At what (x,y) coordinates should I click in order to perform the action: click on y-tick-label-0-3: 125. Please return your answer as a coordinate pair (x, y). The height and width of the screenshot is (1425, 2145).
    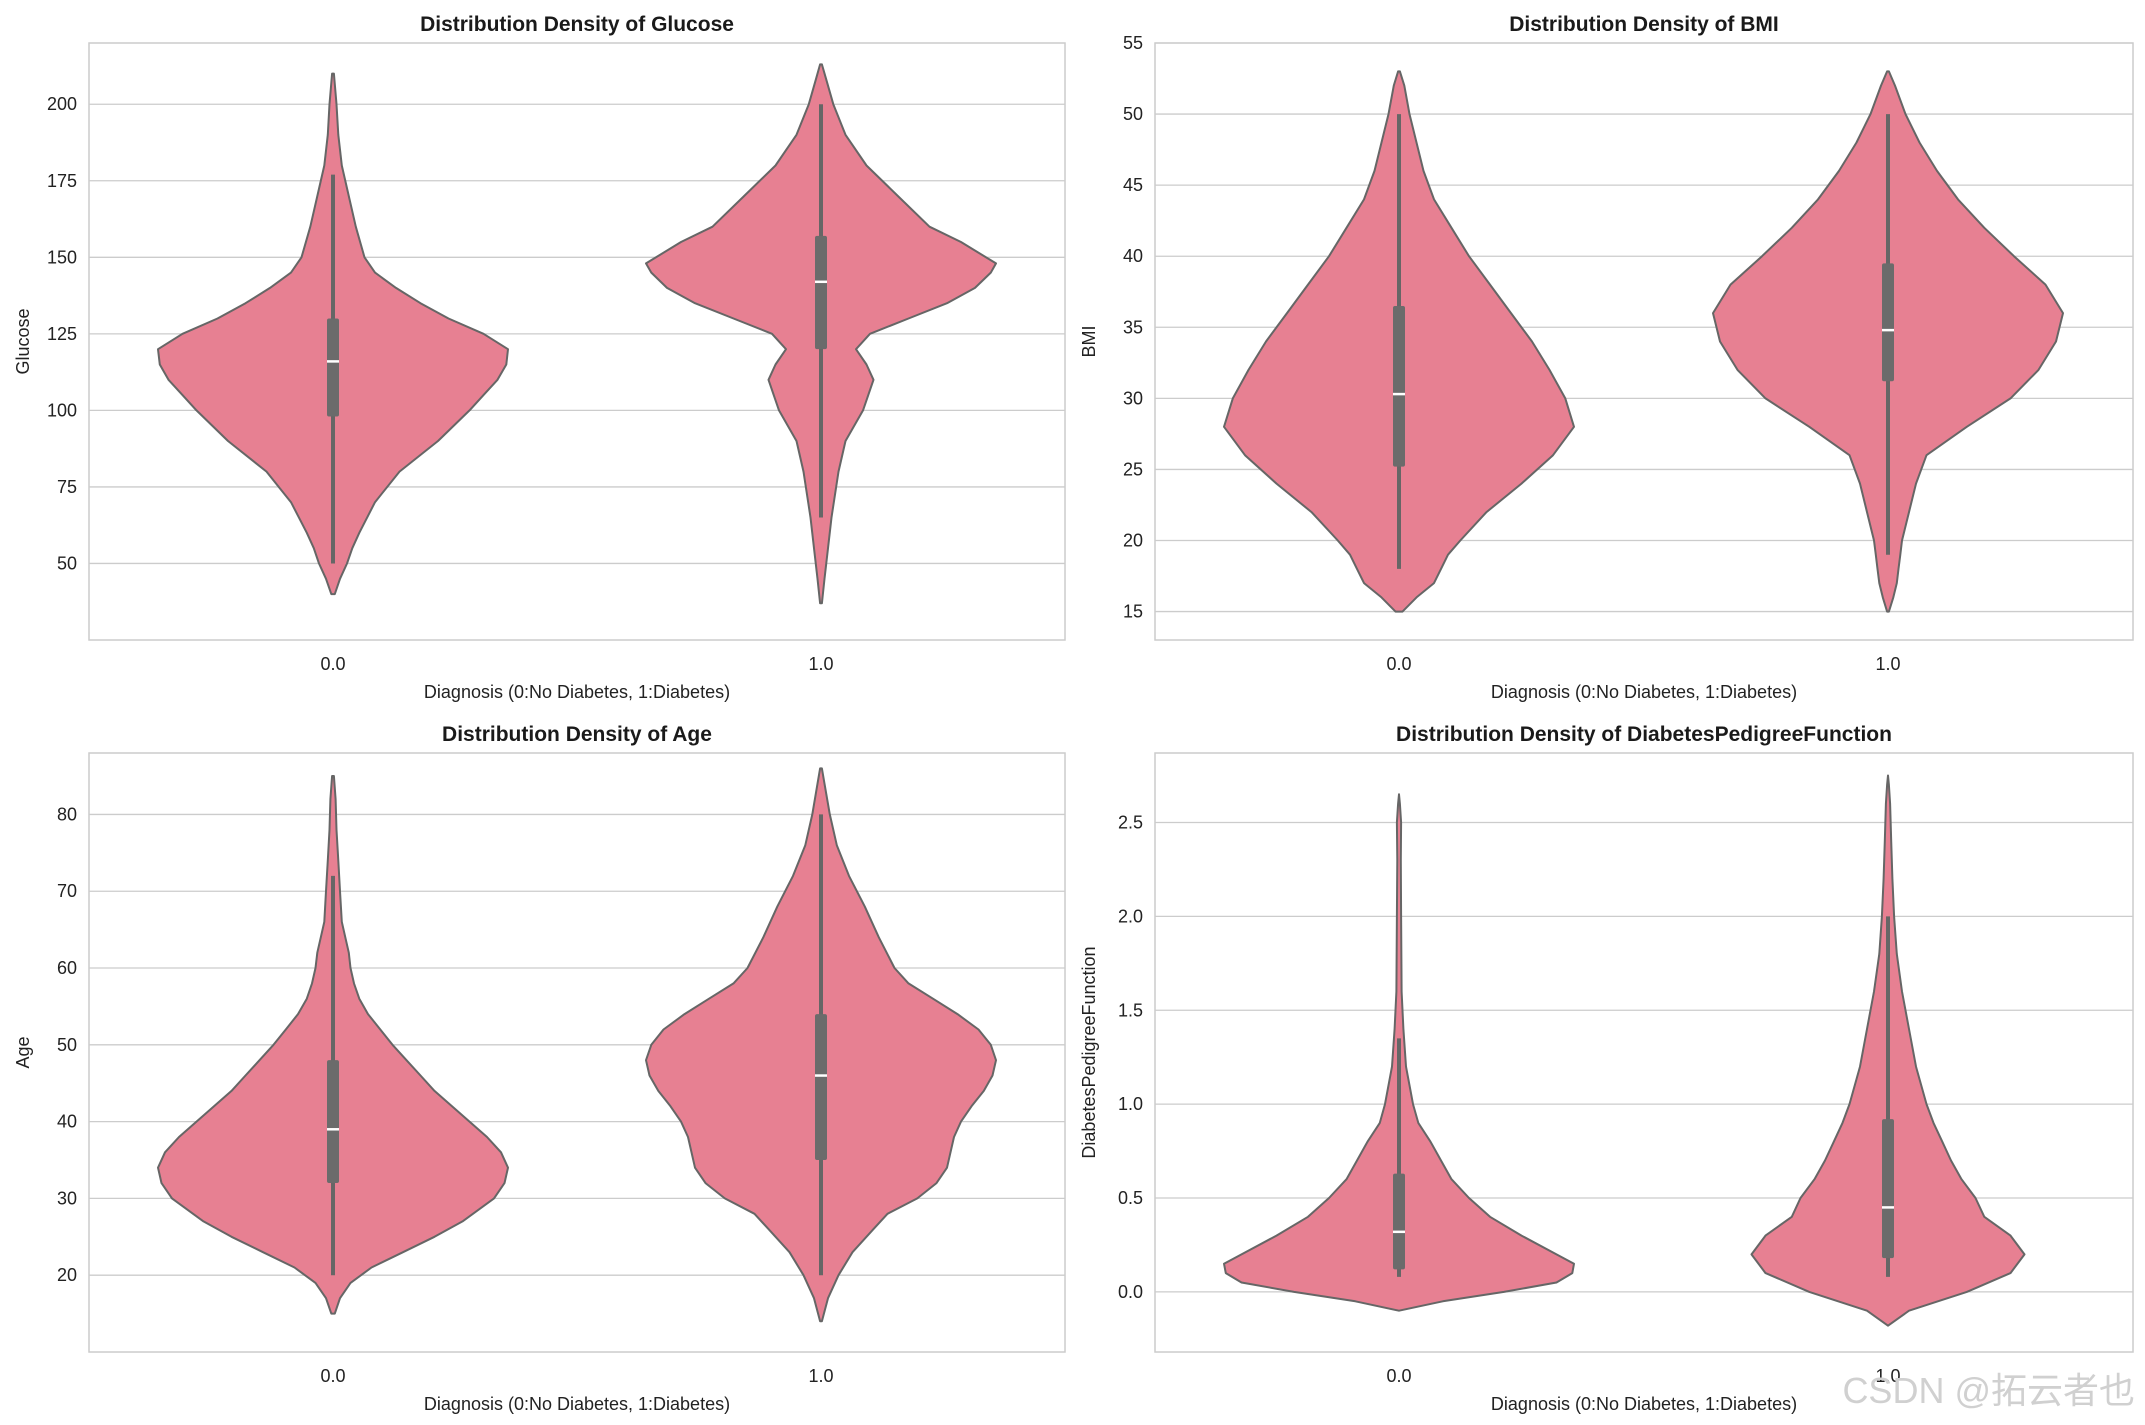
    Looking at the image, I should click on (62, 334).